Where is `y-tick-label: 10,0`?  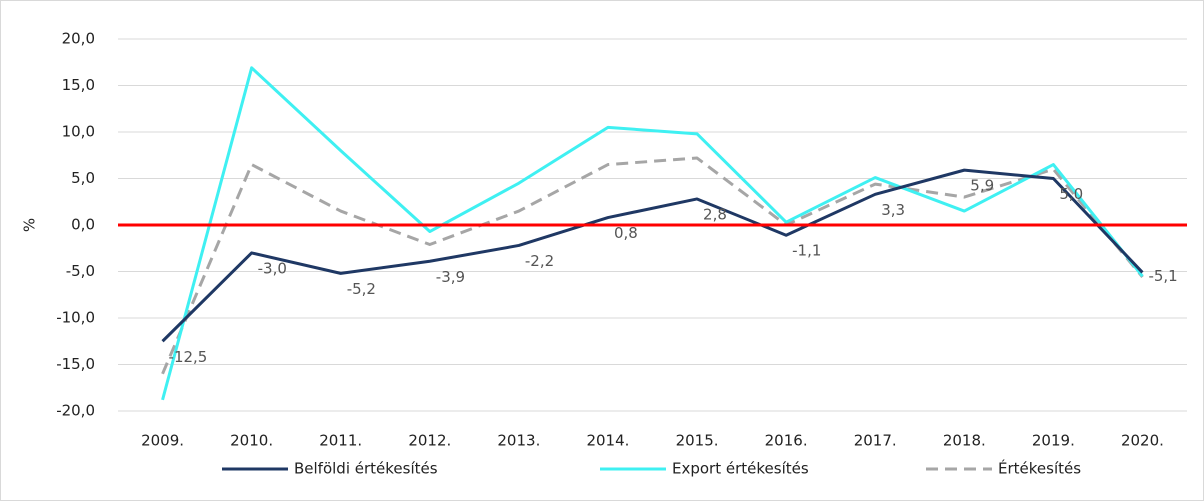 y-tick-label: 10,0 is located at coordinates (78, 132).